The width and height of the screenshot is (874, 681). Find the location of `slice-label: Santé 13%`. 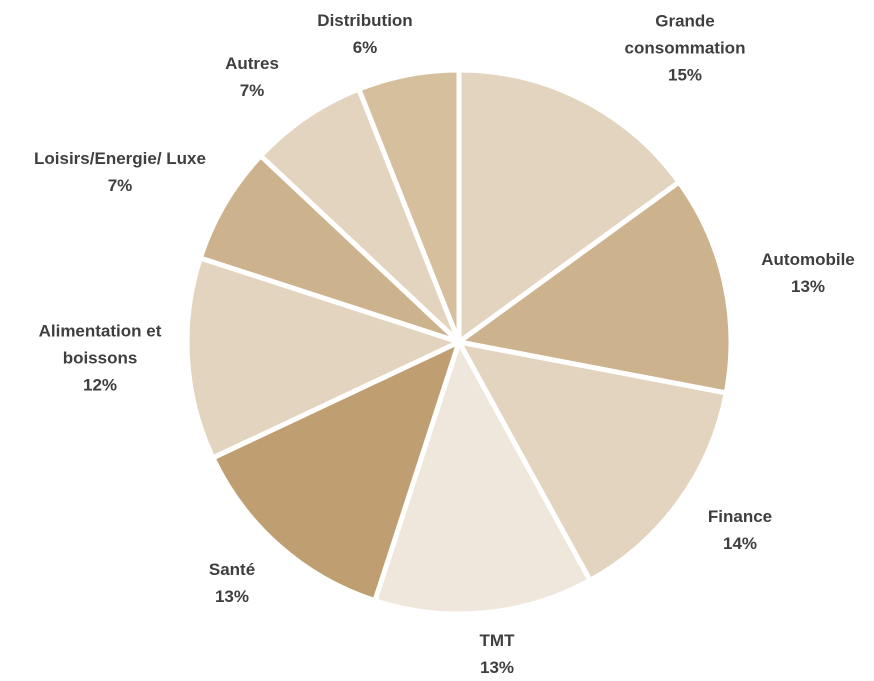

slice-label: Santé 13% is located at coordinates (232, 583).